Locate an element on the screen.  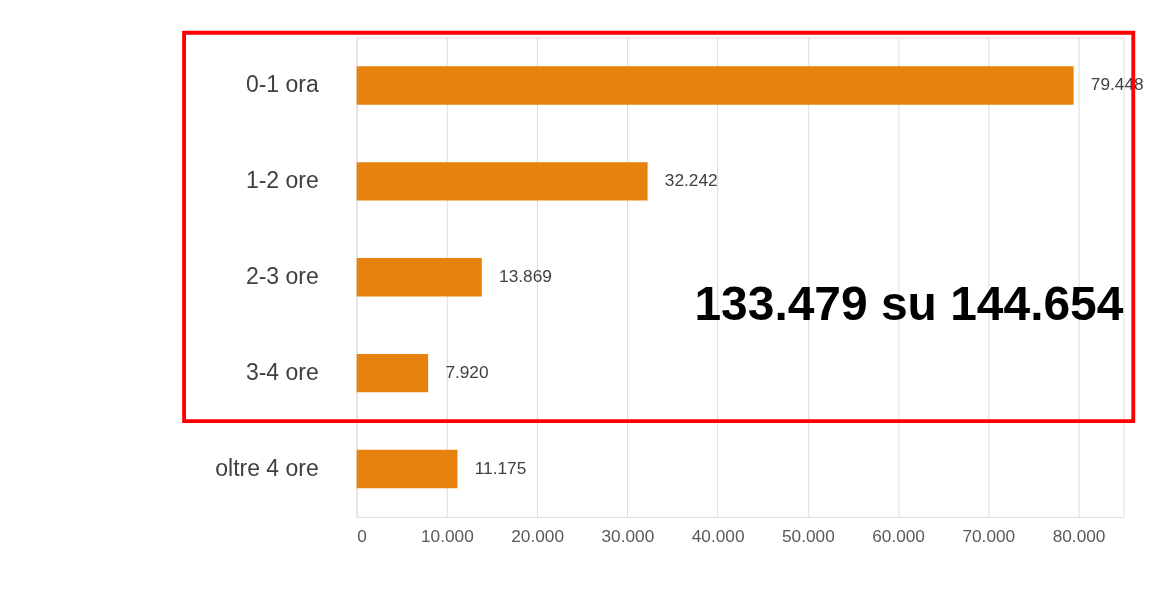
x-tick-label: 20.000 is located at coordinates (537, 536).